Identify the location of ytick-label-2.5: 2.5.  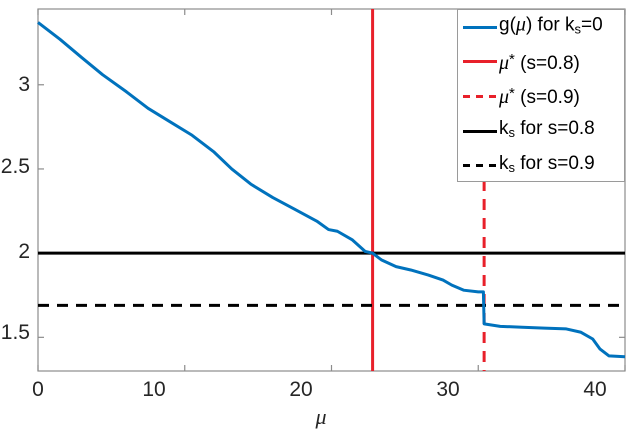
(15, 166).